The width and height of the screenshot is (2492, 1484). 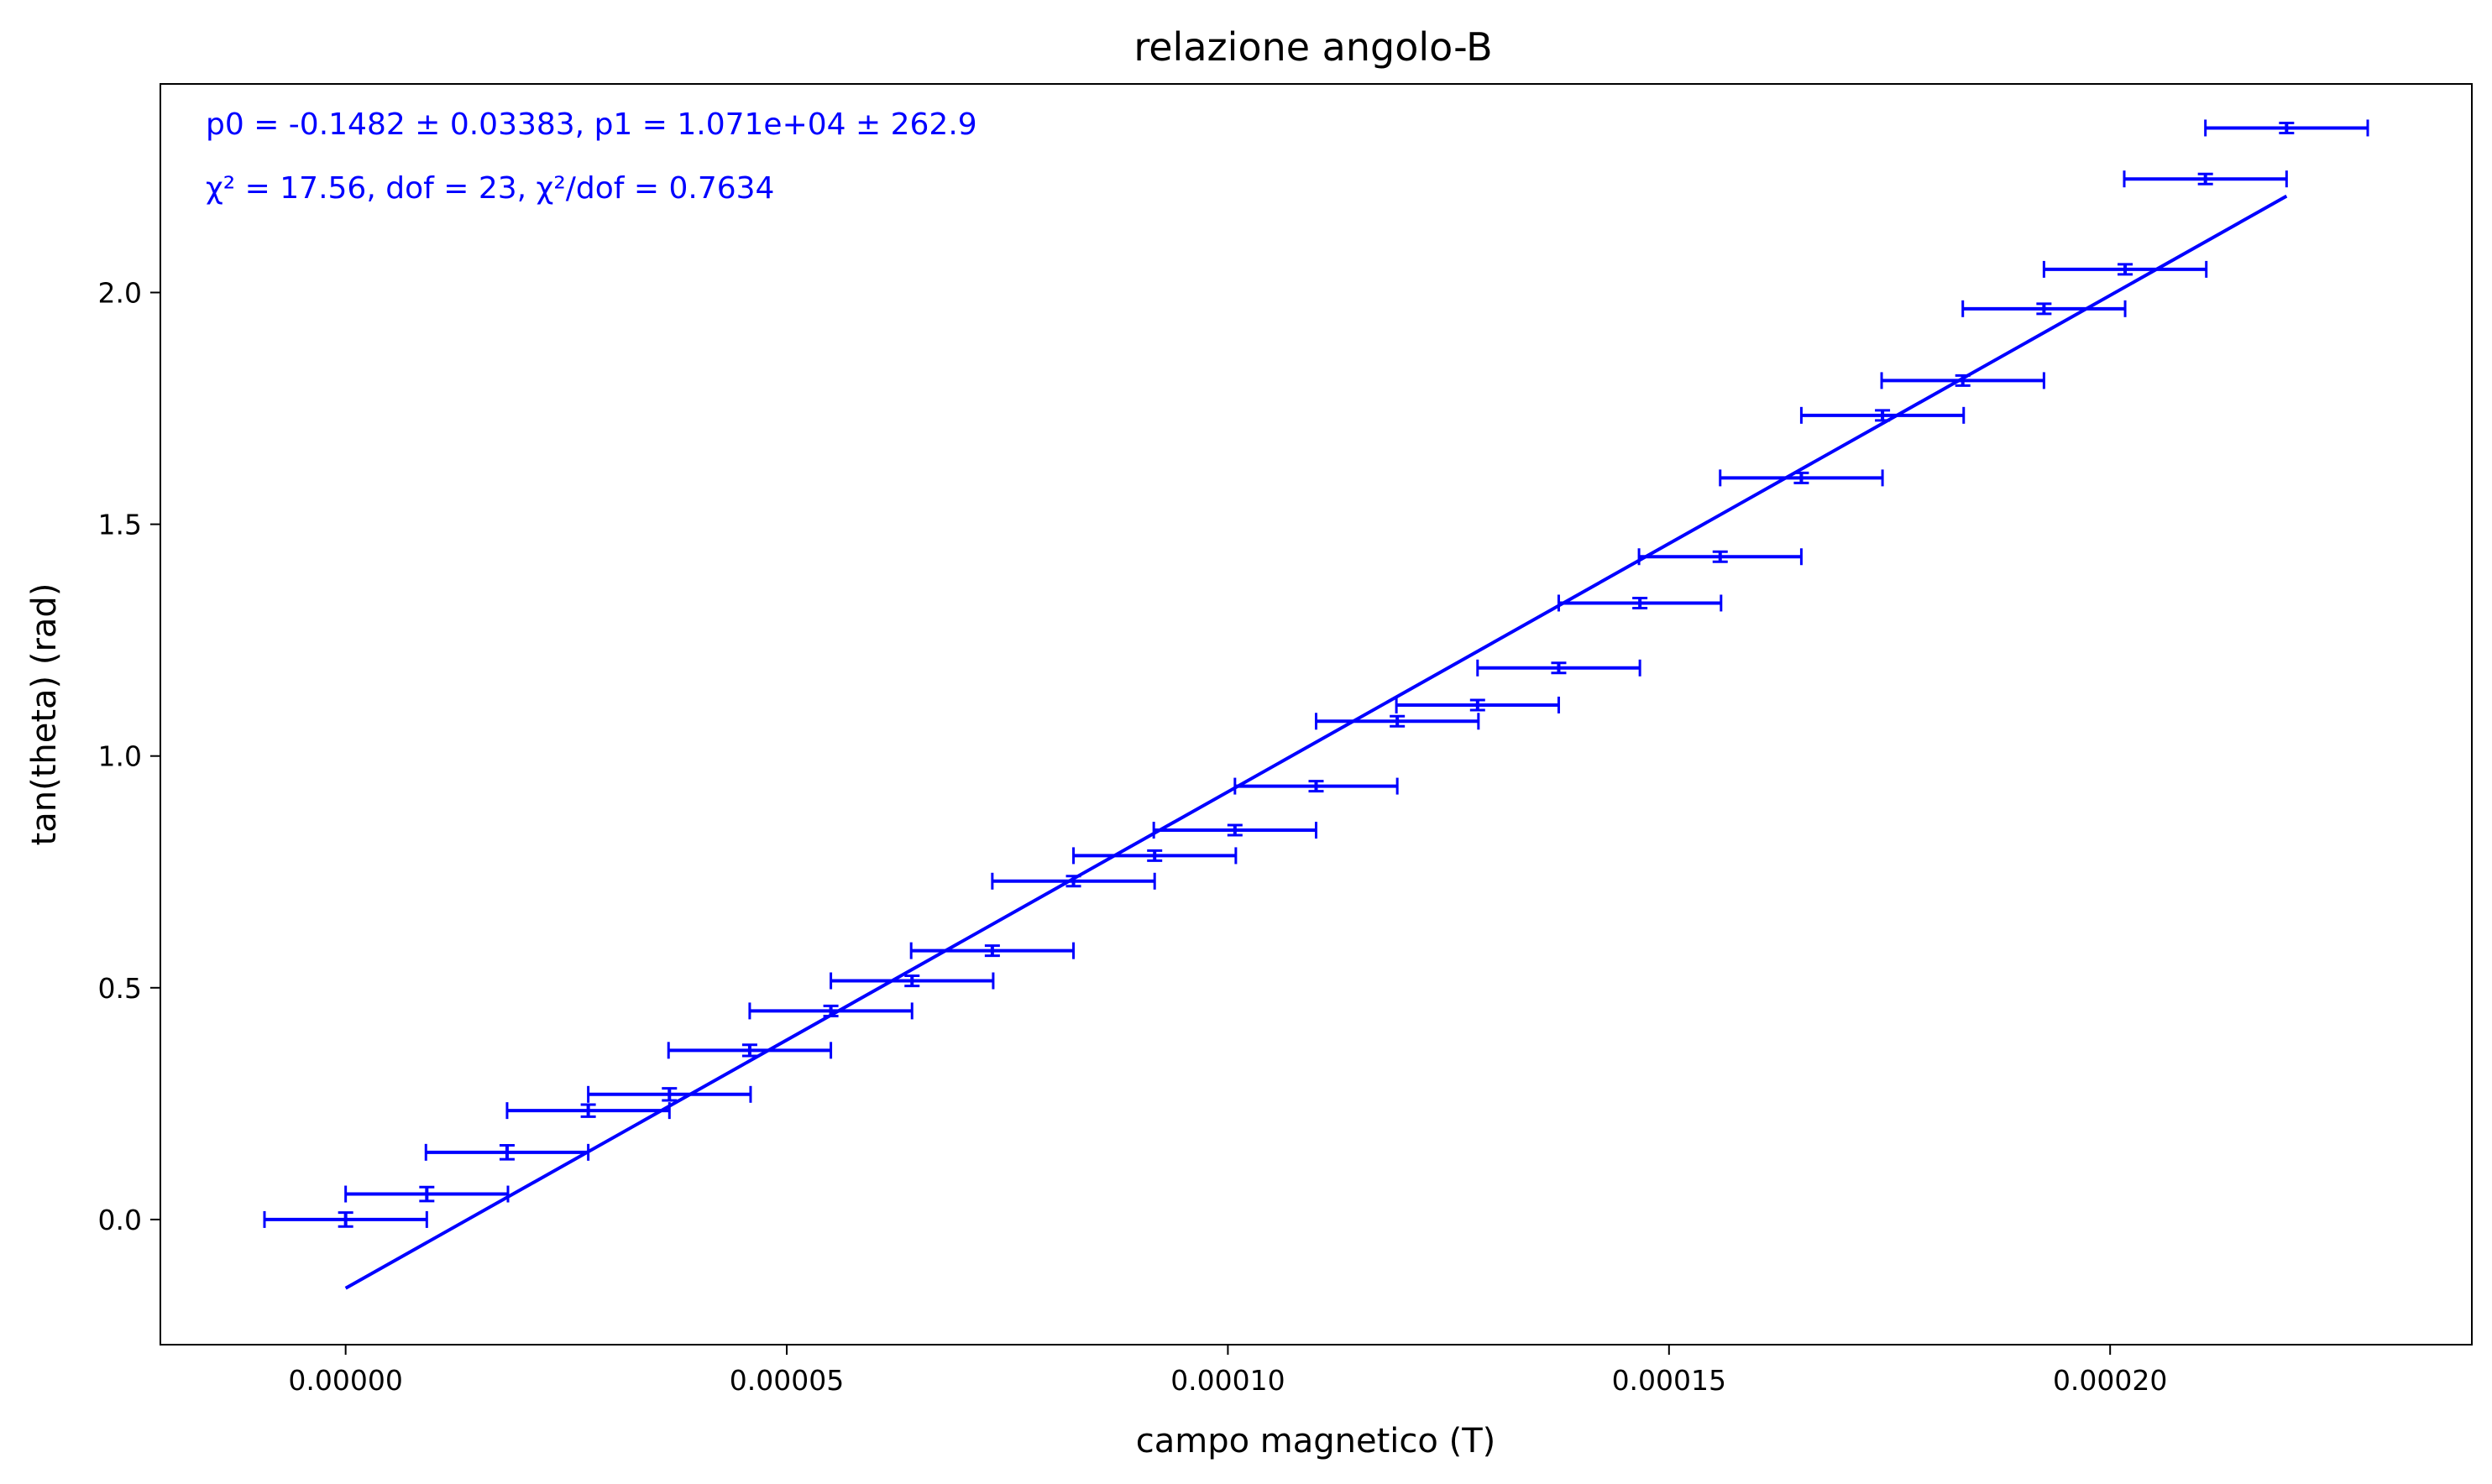 What do you see at coordinates (787, 1380) in the screenshot?
I see `x-tick-label: 0.00005` at bounding box center [787, 1380].